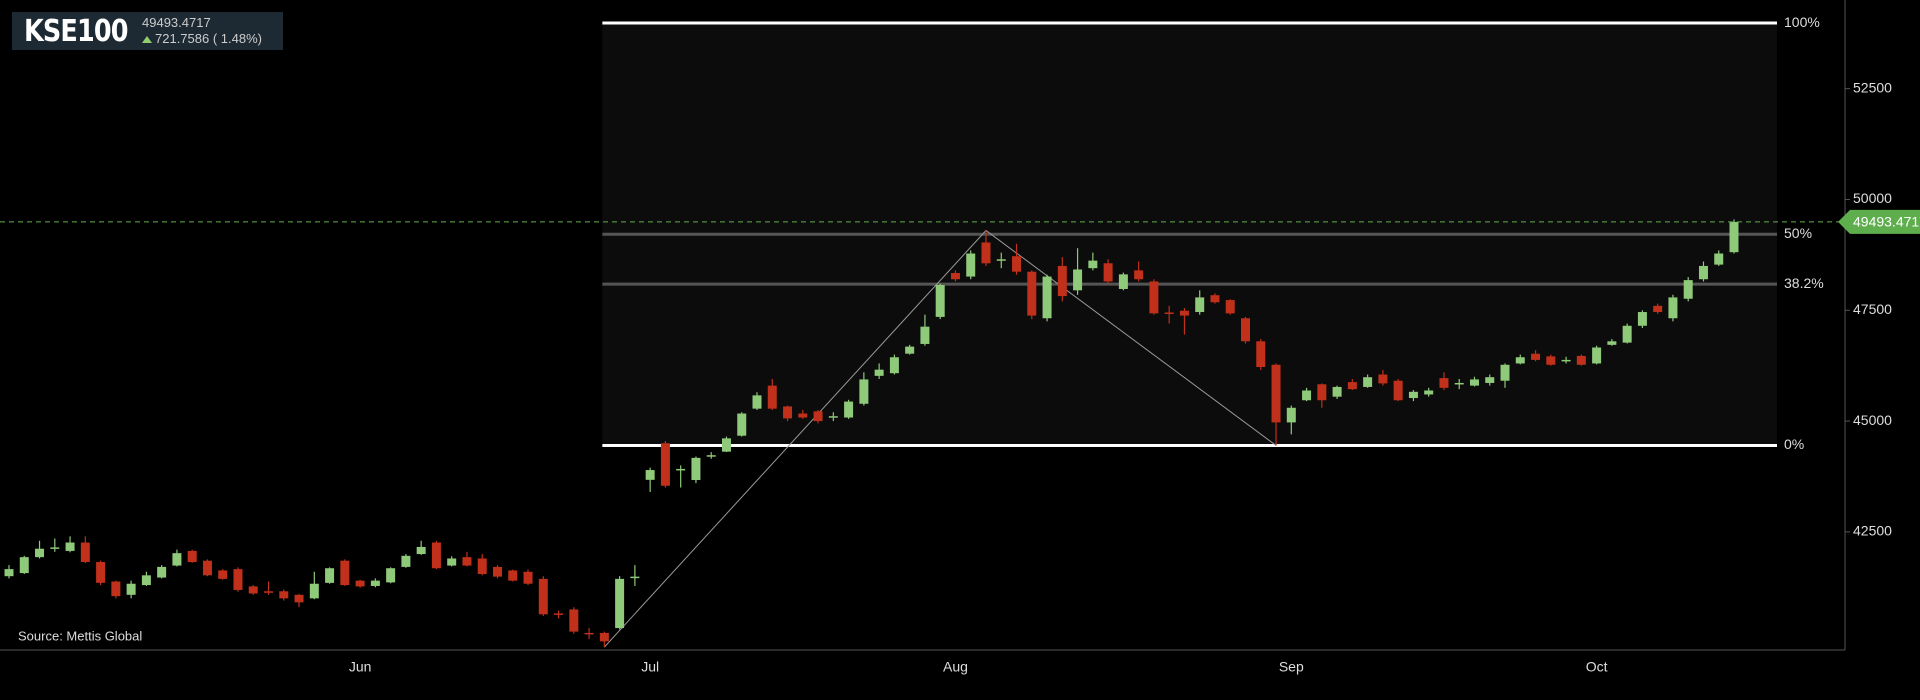 Image resolution: width=1920 pixels, height=700 pixels. What do you see at coordinates (1872, 198) in the screenshot?
I see `y-tick-label: 50000` at bounding box center [1872, 198].